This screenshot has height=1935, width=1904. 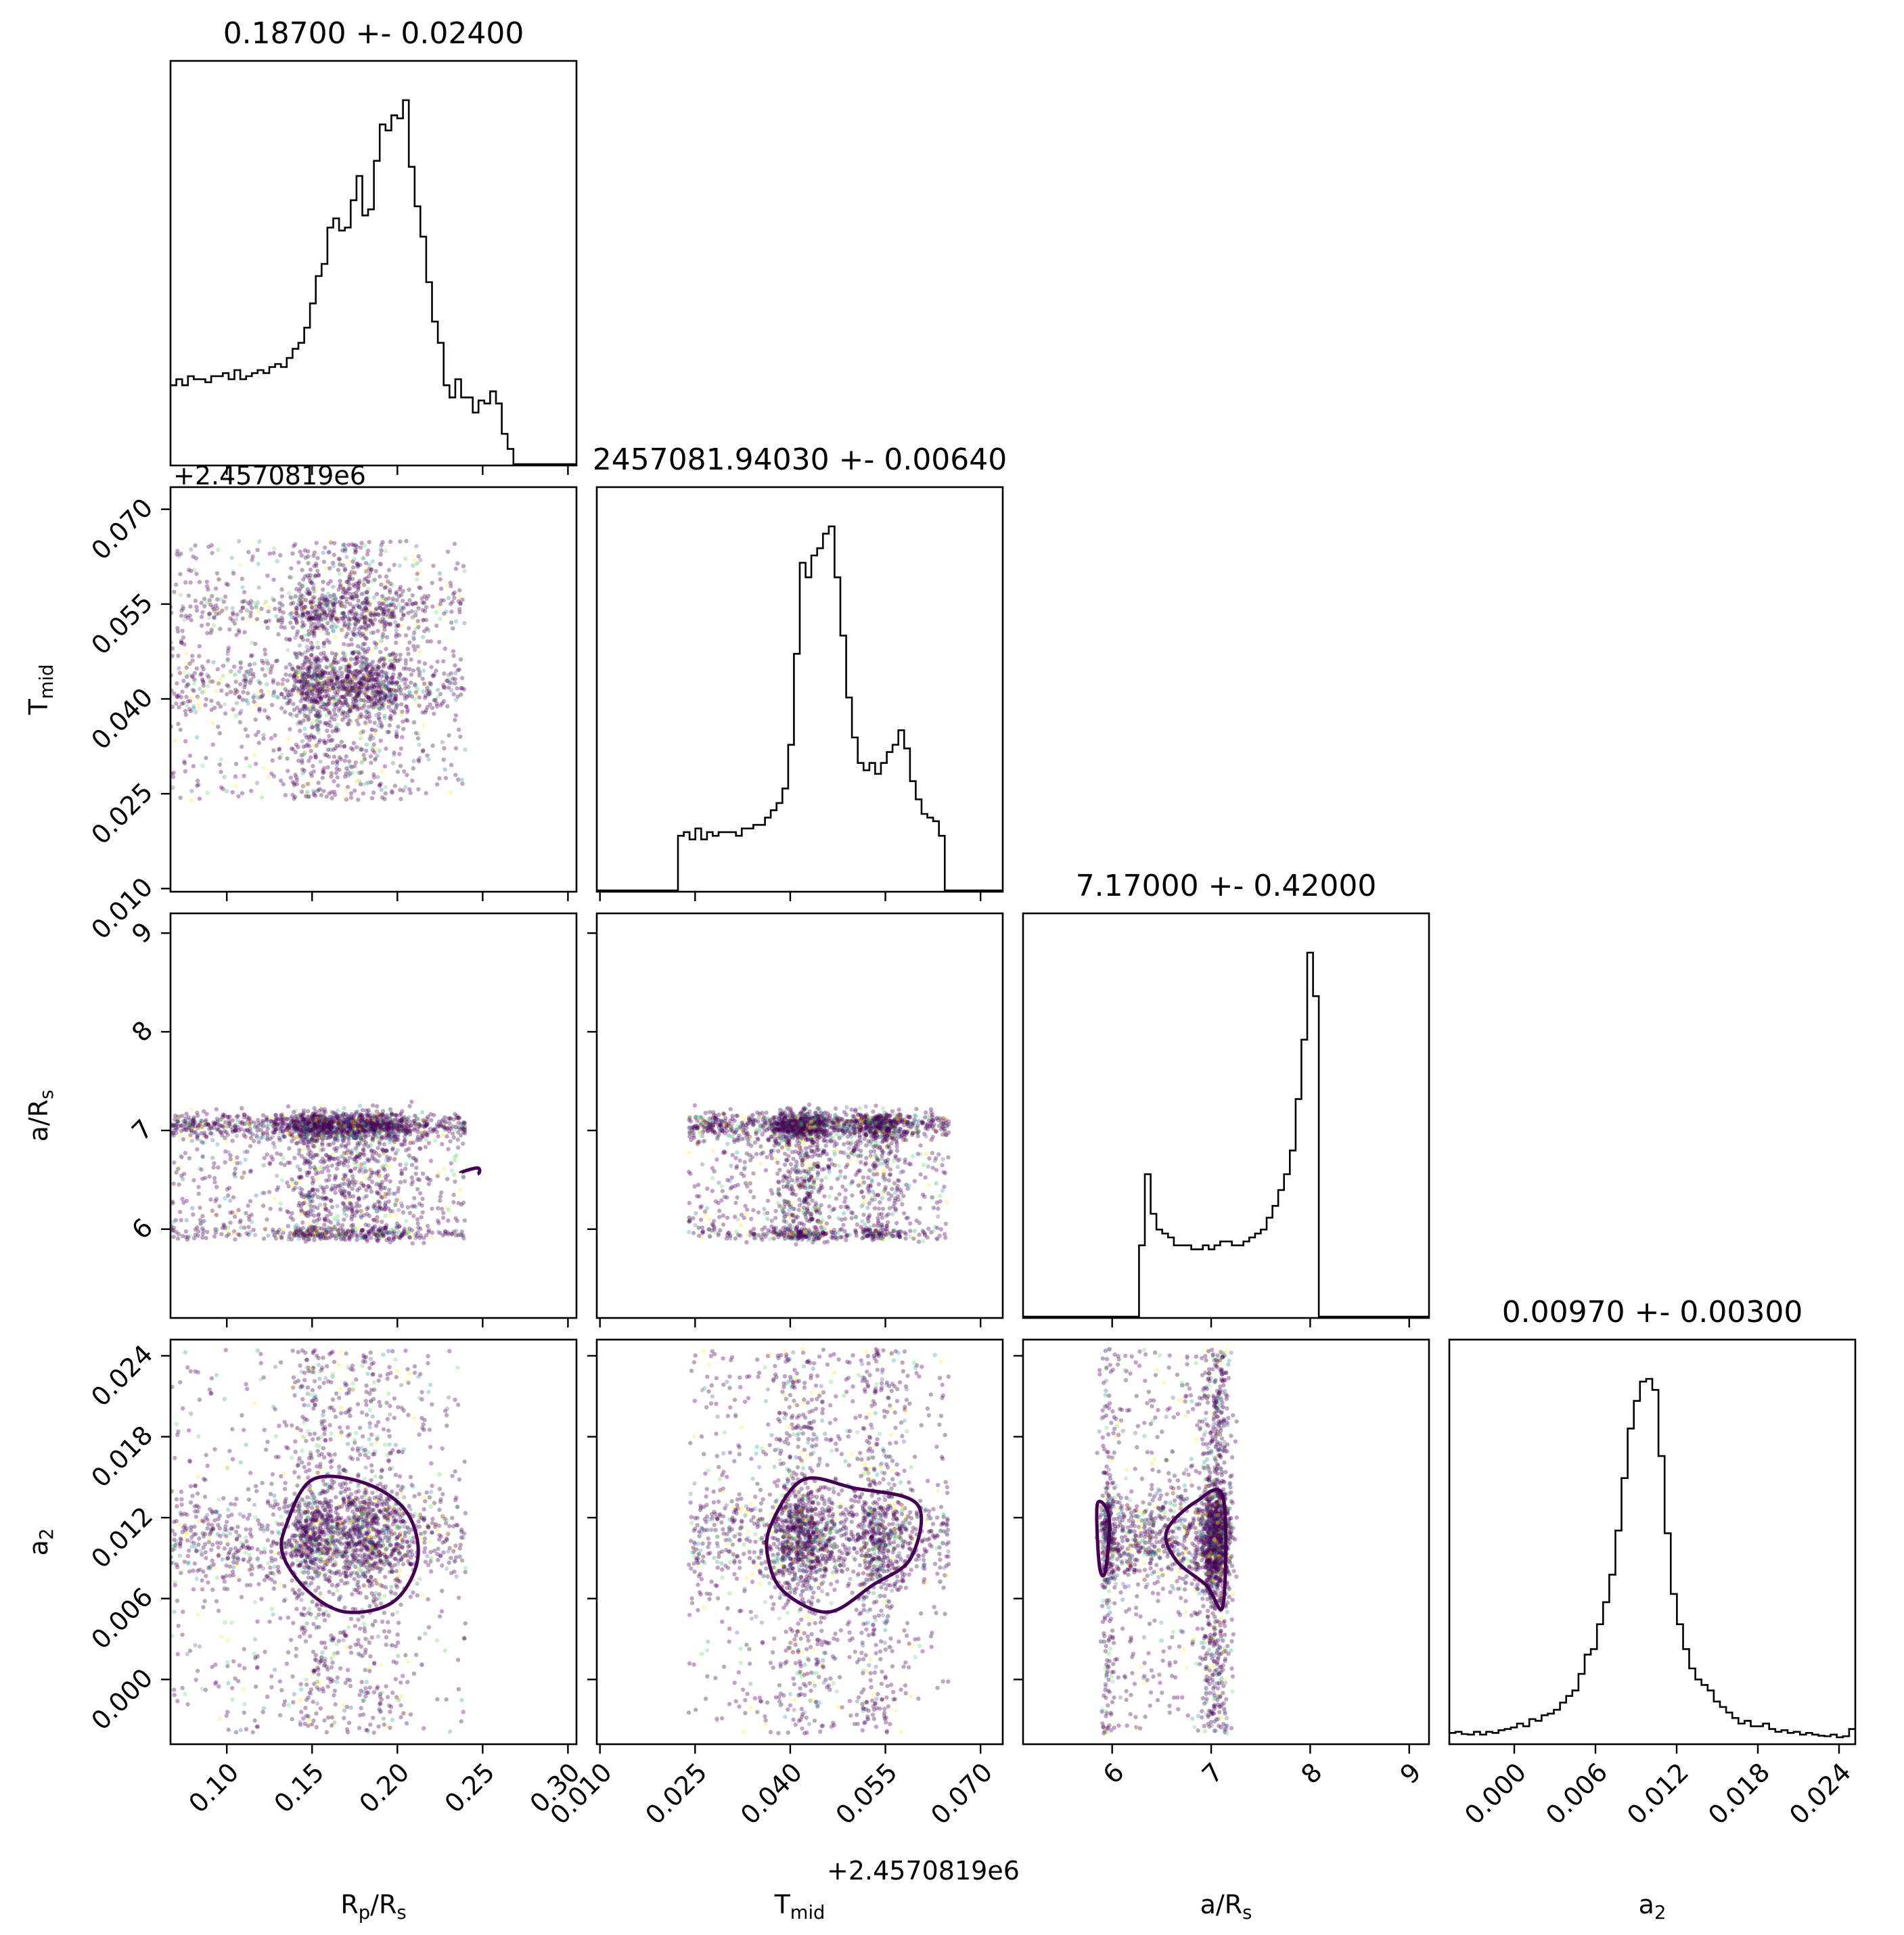 What do you see at coordinates (374, 33) in the screenshot?
I see `panel-title-rp: 0.18700 +- 0.02400` at bounding box center [374, 33].